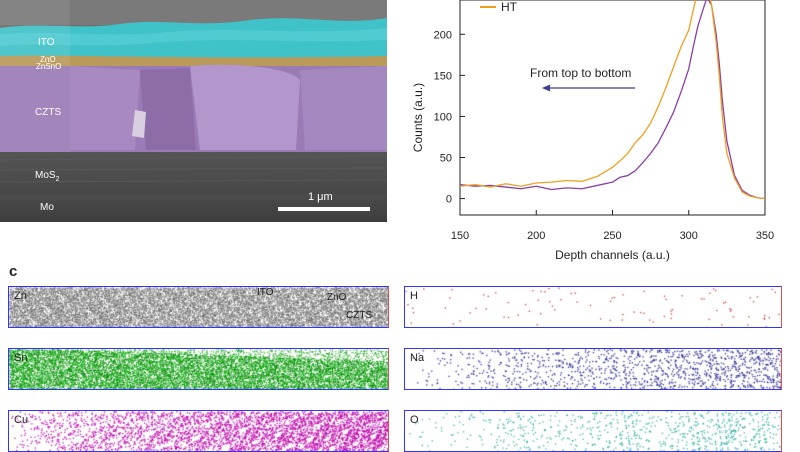 This screenshot has width=800, height=452. Describe the element at coordinates (13, 271) in the screenshot. I see `panel-label-c: c` at that location.